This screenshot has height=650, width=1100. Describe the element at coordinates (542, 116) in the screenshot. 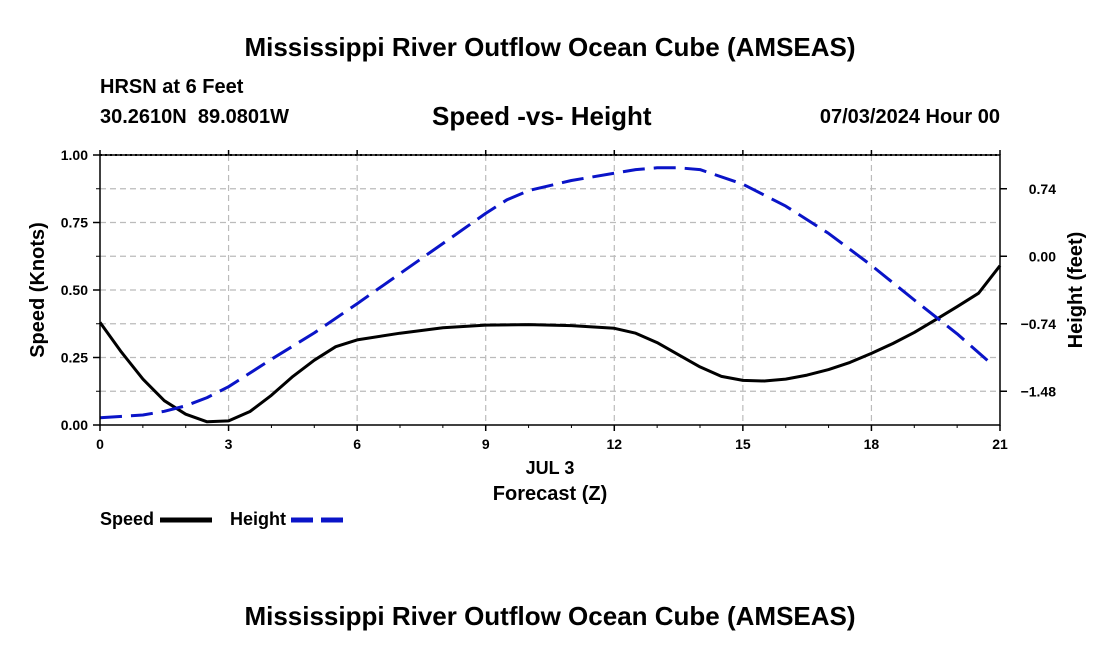

I see `chart-subtitle: Speed -vs- Height` at that location.